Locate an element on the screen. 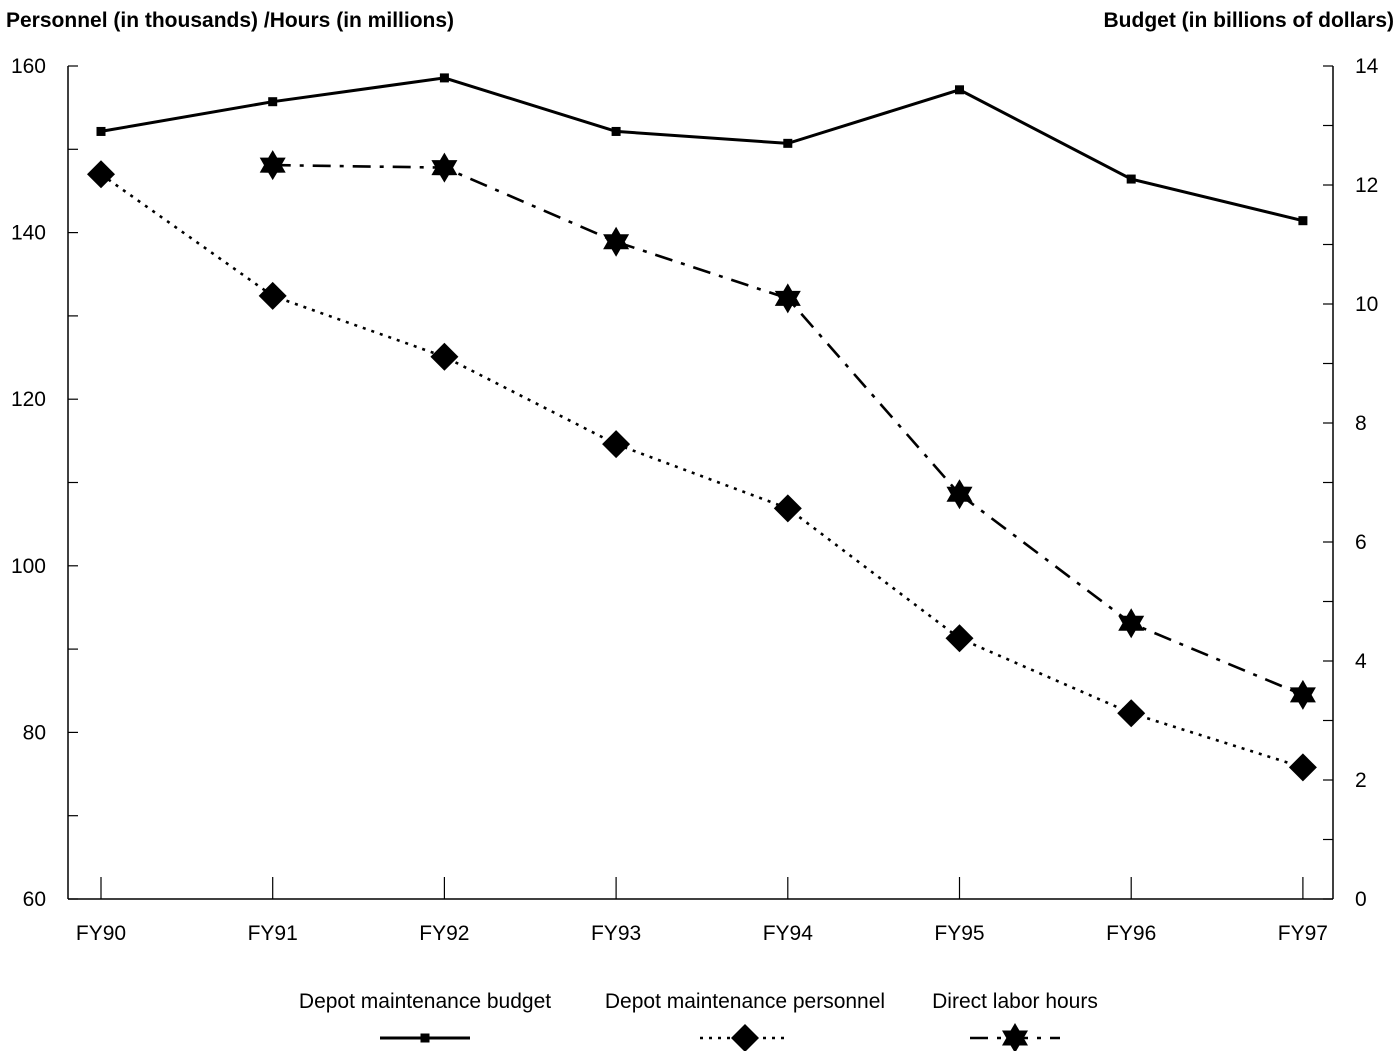  x-tick-label: FY94 is located at coordinates (788, 933).